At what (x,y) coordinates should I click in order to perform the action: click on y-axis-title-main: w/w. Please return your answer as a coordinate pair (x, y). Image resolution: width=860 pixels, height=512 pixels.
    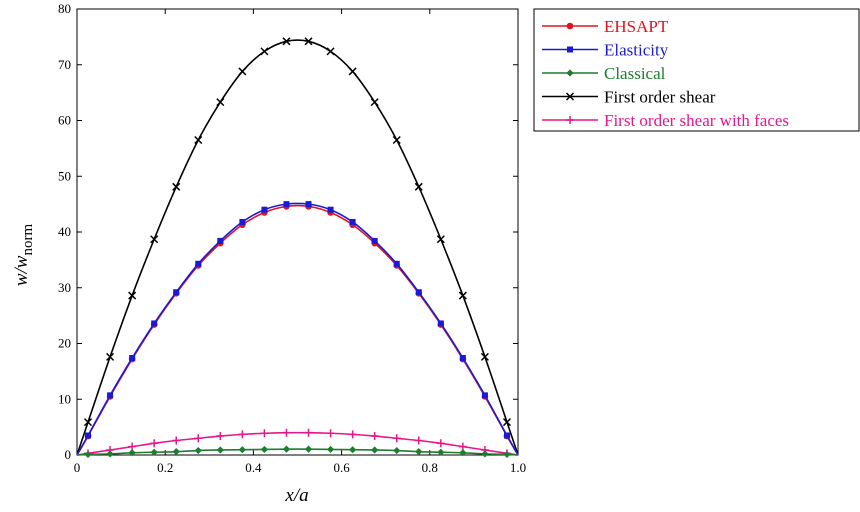
    Looking at the image, I should click on (21, 270).